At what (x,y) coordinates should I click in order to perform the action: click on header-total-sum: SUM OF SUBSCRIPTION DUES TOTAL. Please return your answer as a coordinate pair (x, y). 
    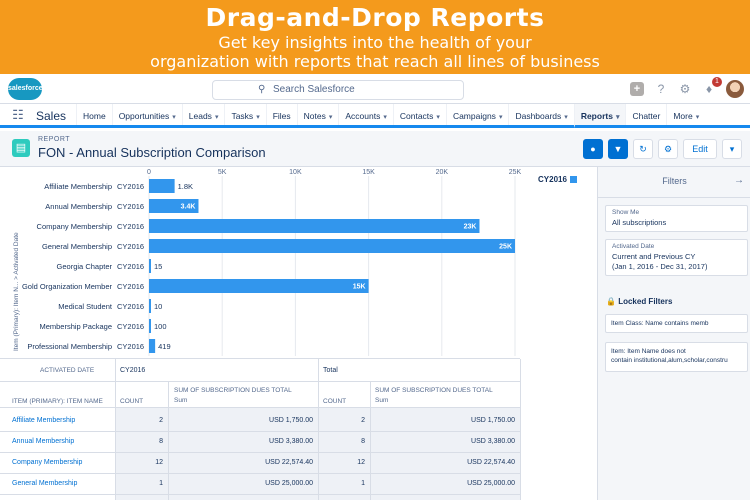
    Looking at the image, I should click on (434, 390).